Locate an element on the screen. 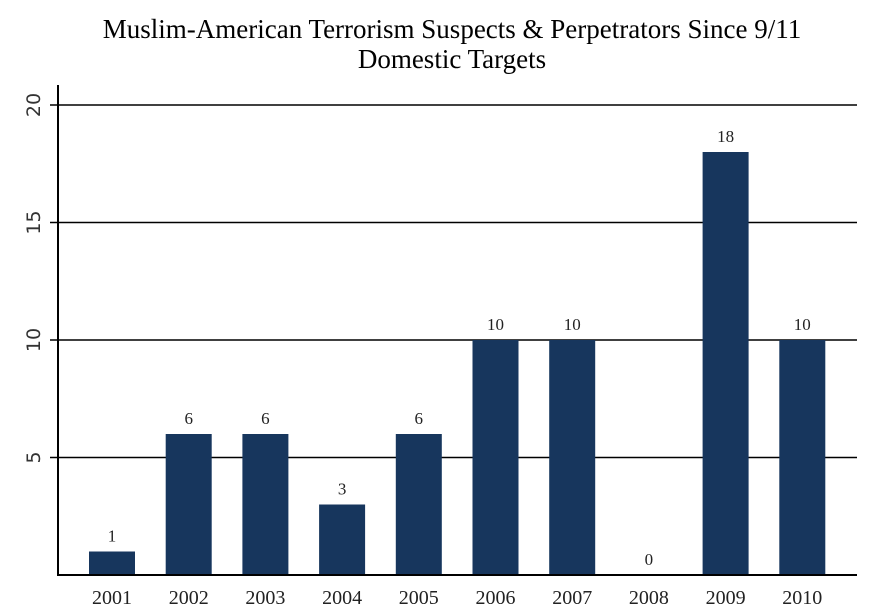 This screenshot has width=874, height=611. x-tick-label: 2004 is located at coordinates (342, 598).